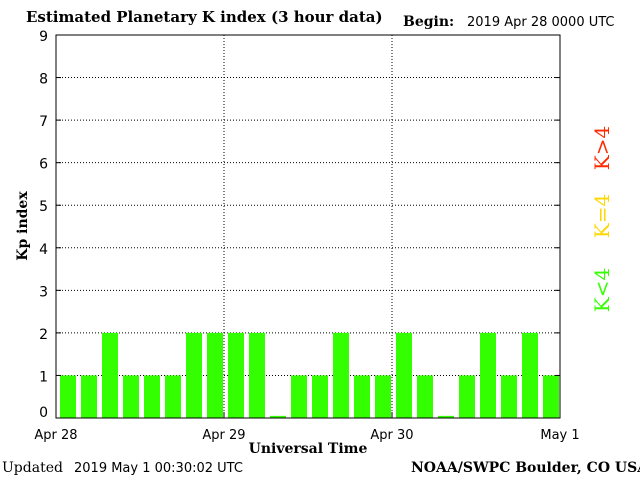 The height and width of the screenshot is (480, 640). What do you see at coordinates (559, 435) in the screenshot?
I see `x-tick-label: May 1` at bounding box center [559, 435].